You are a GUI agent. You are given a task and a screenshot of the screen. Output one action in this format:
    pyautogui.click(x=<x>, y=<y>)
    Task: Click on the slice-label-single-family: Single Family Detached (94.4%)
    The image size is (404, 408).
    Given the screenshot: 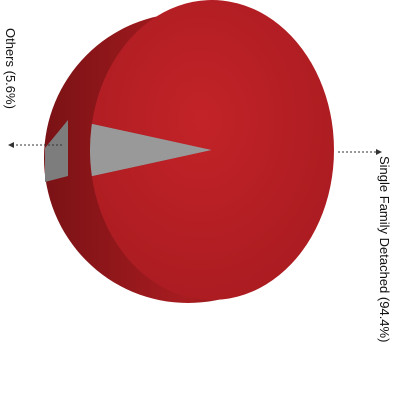 What is the action you would take?
    pyautogui.click(x=384, y=249)
    